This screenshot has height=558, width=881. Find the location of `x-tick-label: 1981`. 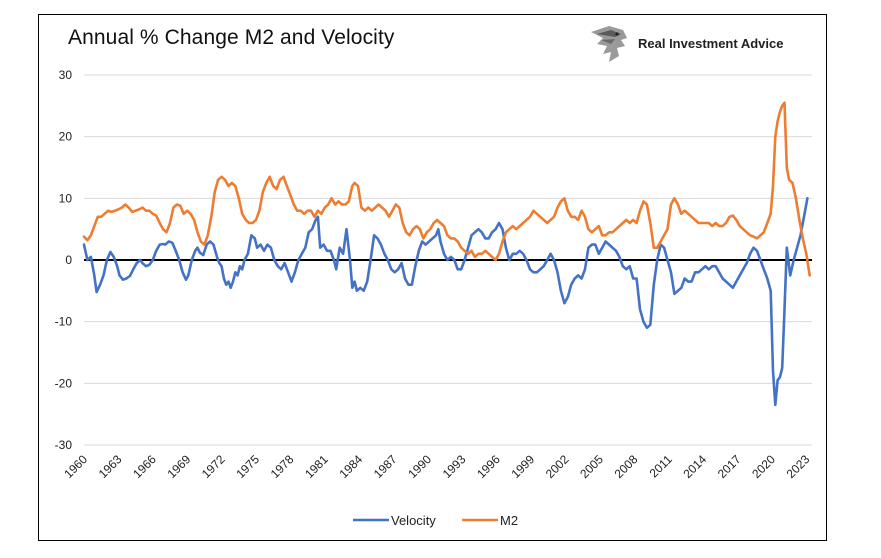

x-tick-label: 1981 is located at coordinates (316, 466).